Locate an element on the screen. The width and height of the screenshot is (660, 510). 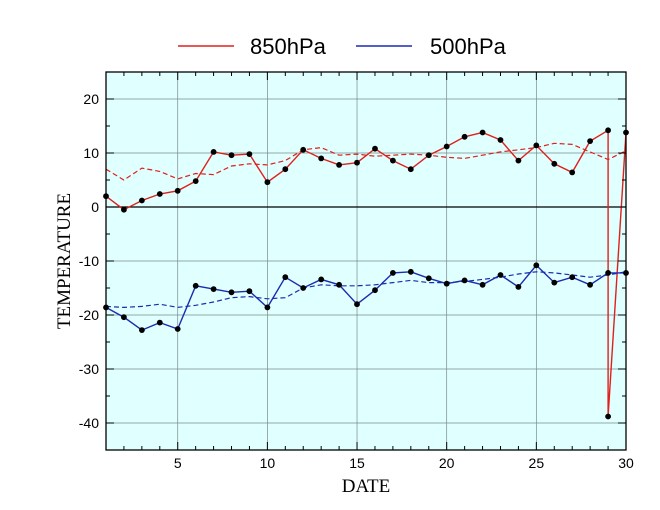
x-tick-label: 10 is located at coordinates (268, 463).